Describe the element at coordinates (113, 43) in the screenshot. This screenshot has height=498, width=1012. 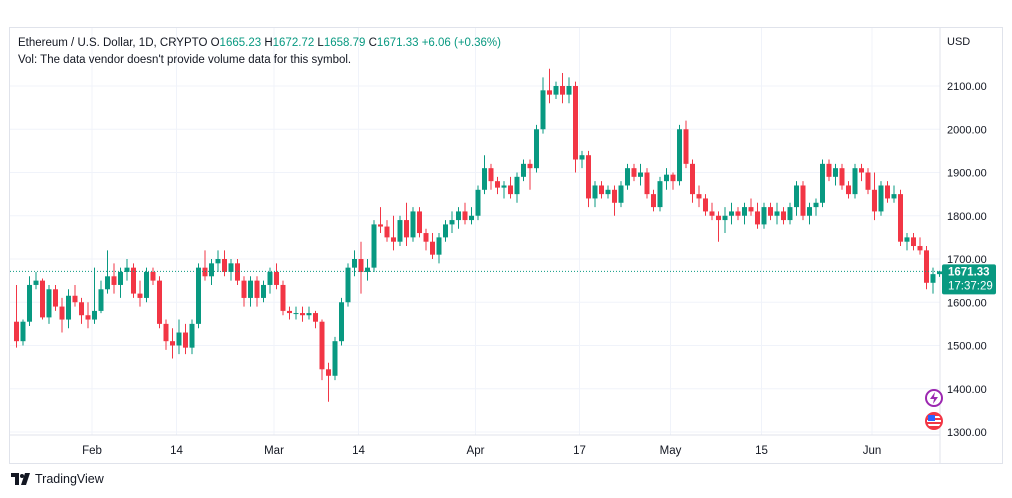
I see `symbol-title: Ethereum / U.S. Dollar, 1D, CRYPTO` at that location.